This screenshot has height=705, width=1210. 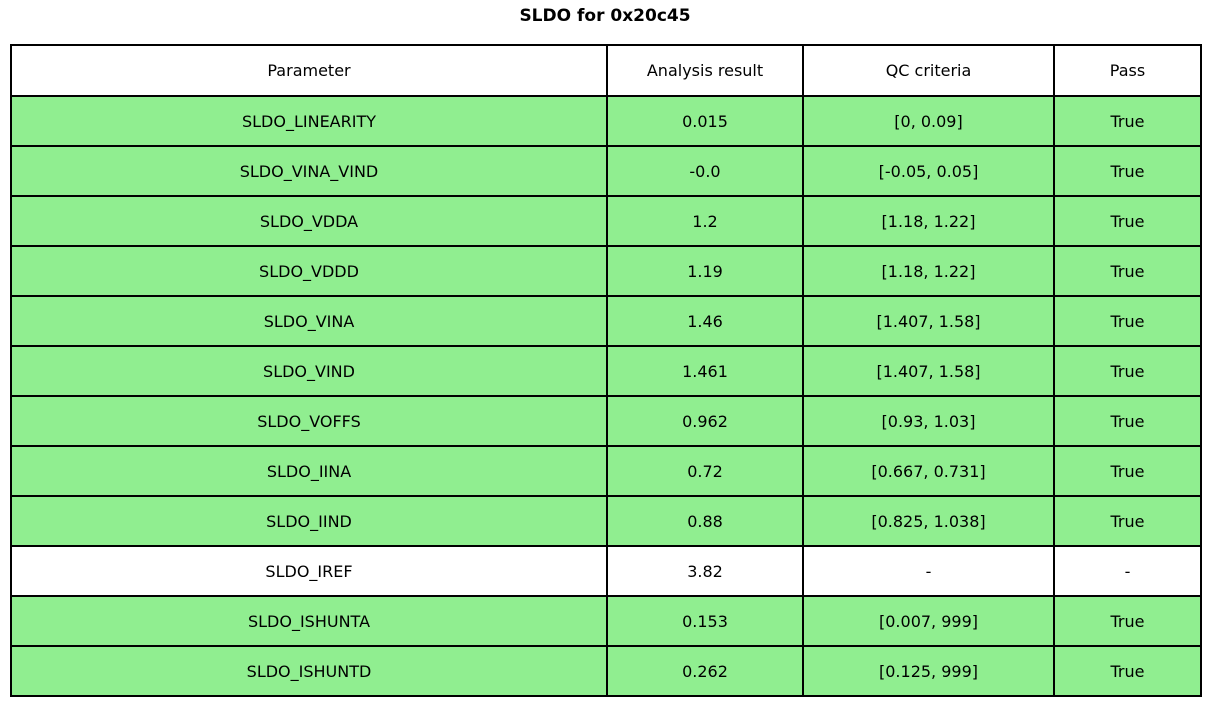 What do you see at coordinates (705, 421) in the screenshot?
I see `cell-analysis-result: 0.962` at bounding box center [705, 421].